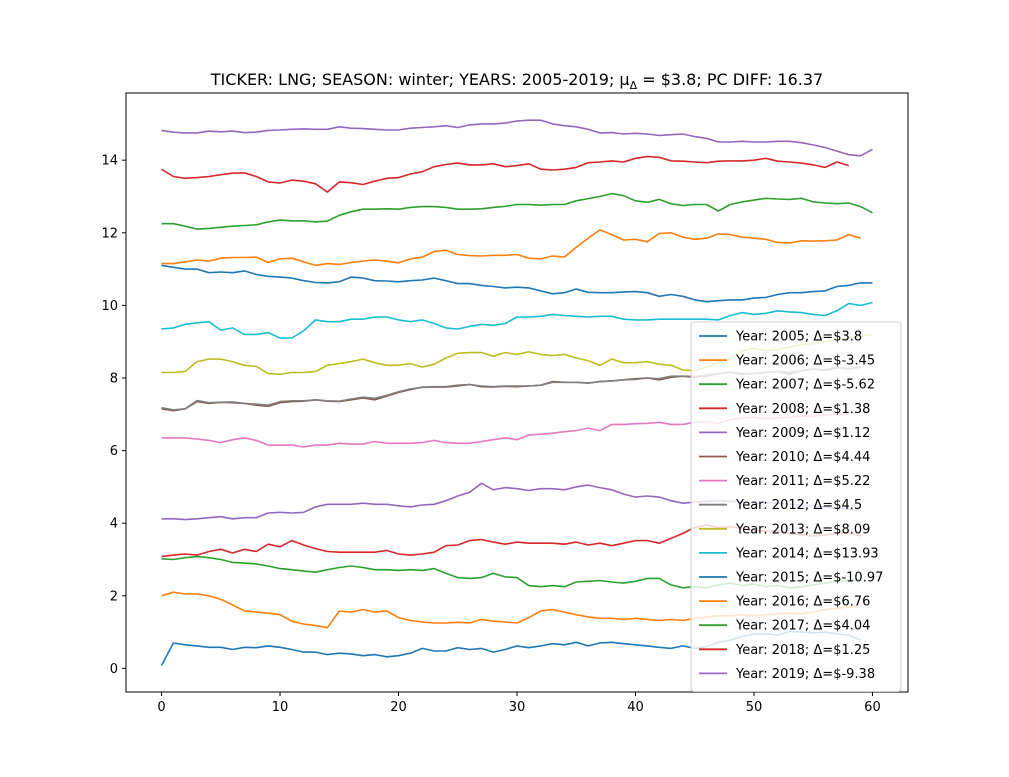 The height and width of the screenshot is (777, 1009). What do you see at coordinates (114, 596) in the screenshot?
I see `y-tick-label: 2` at bounding box center [114, 596].